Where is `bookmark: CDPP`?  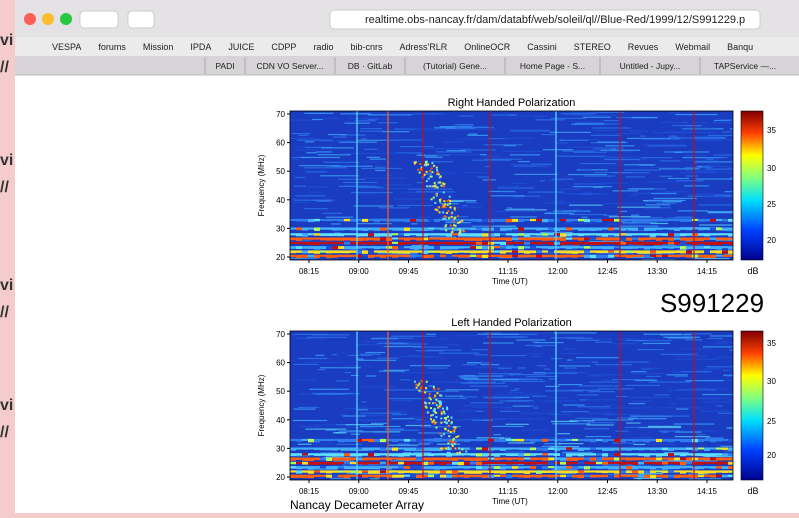
bookmark: CDPP is located at coordinates (283, 47).